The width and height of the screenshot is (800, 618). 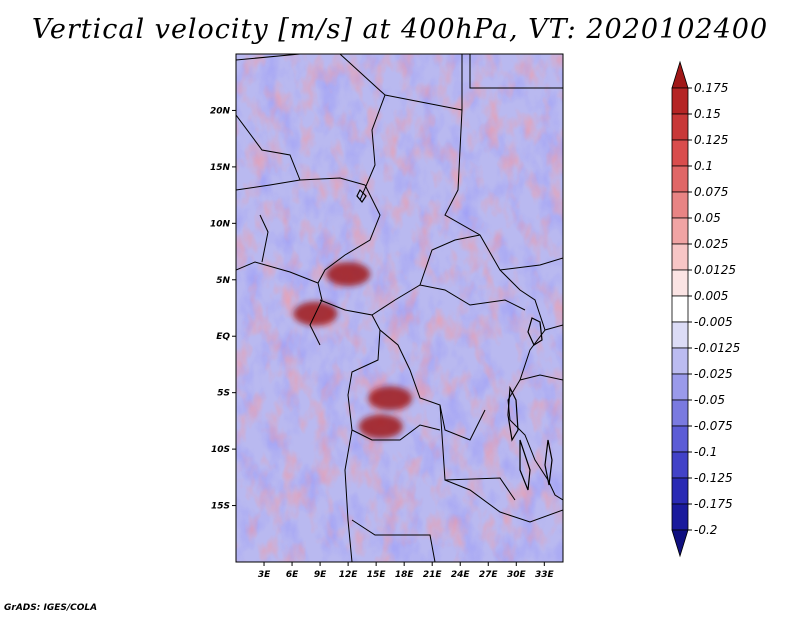 I want to click on colorbar-label: 0.1, so click(x=703, y=166).